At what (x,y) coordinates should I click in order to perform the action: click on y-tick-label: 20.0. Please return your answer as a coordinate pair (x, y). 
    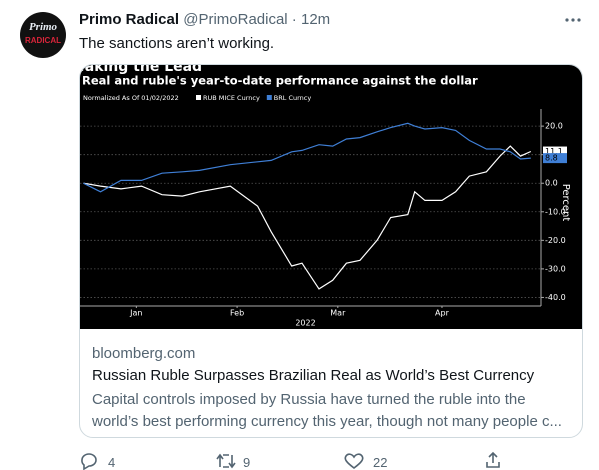
    Looking at the image, I should click on (554, 126).